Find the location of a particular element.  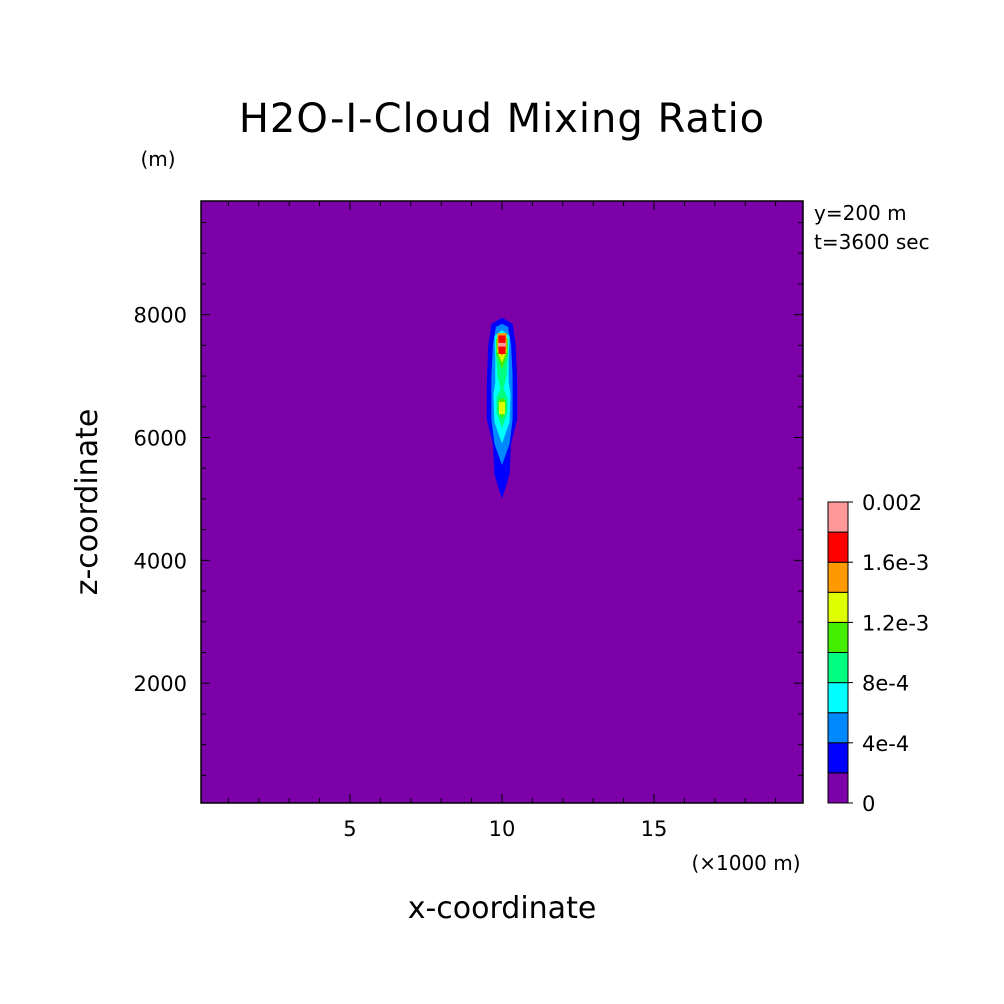

y-tick-label: 4000 is located at coordinates (160, 561).